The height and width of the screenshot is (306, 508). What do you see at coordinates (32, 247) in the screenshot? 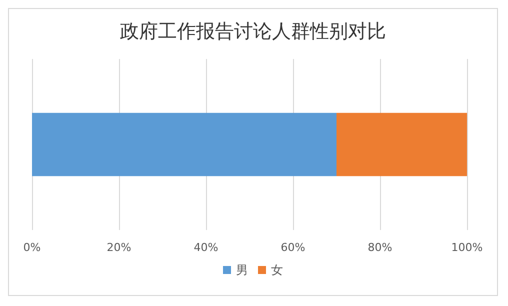
I see `x-tick-label: 0%` at bounding box center [32, 247].